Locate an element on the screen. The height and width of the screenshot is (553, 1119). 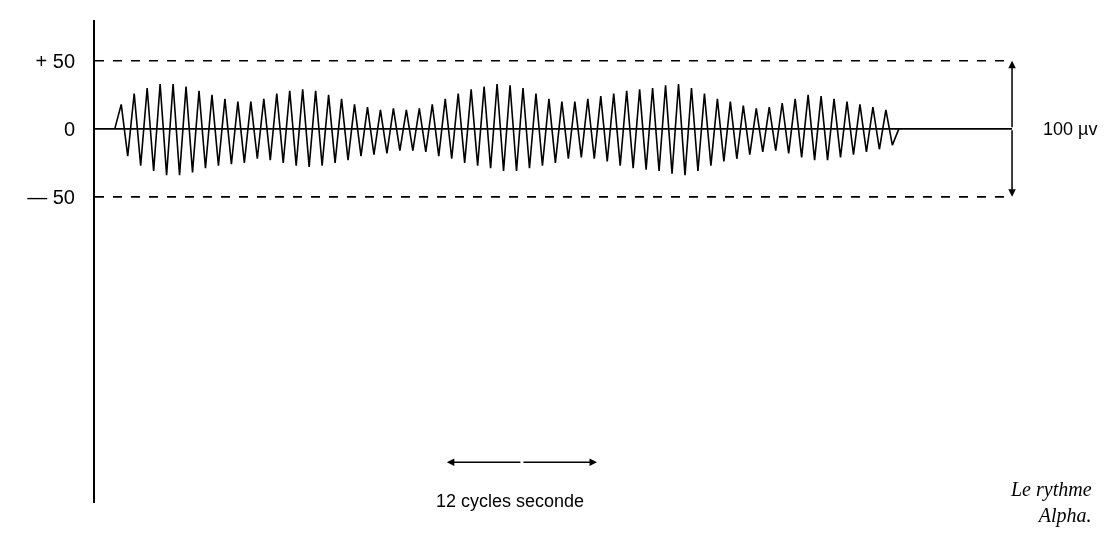
annotation: 12 cycles seconde is located at coordinates (510, 501).